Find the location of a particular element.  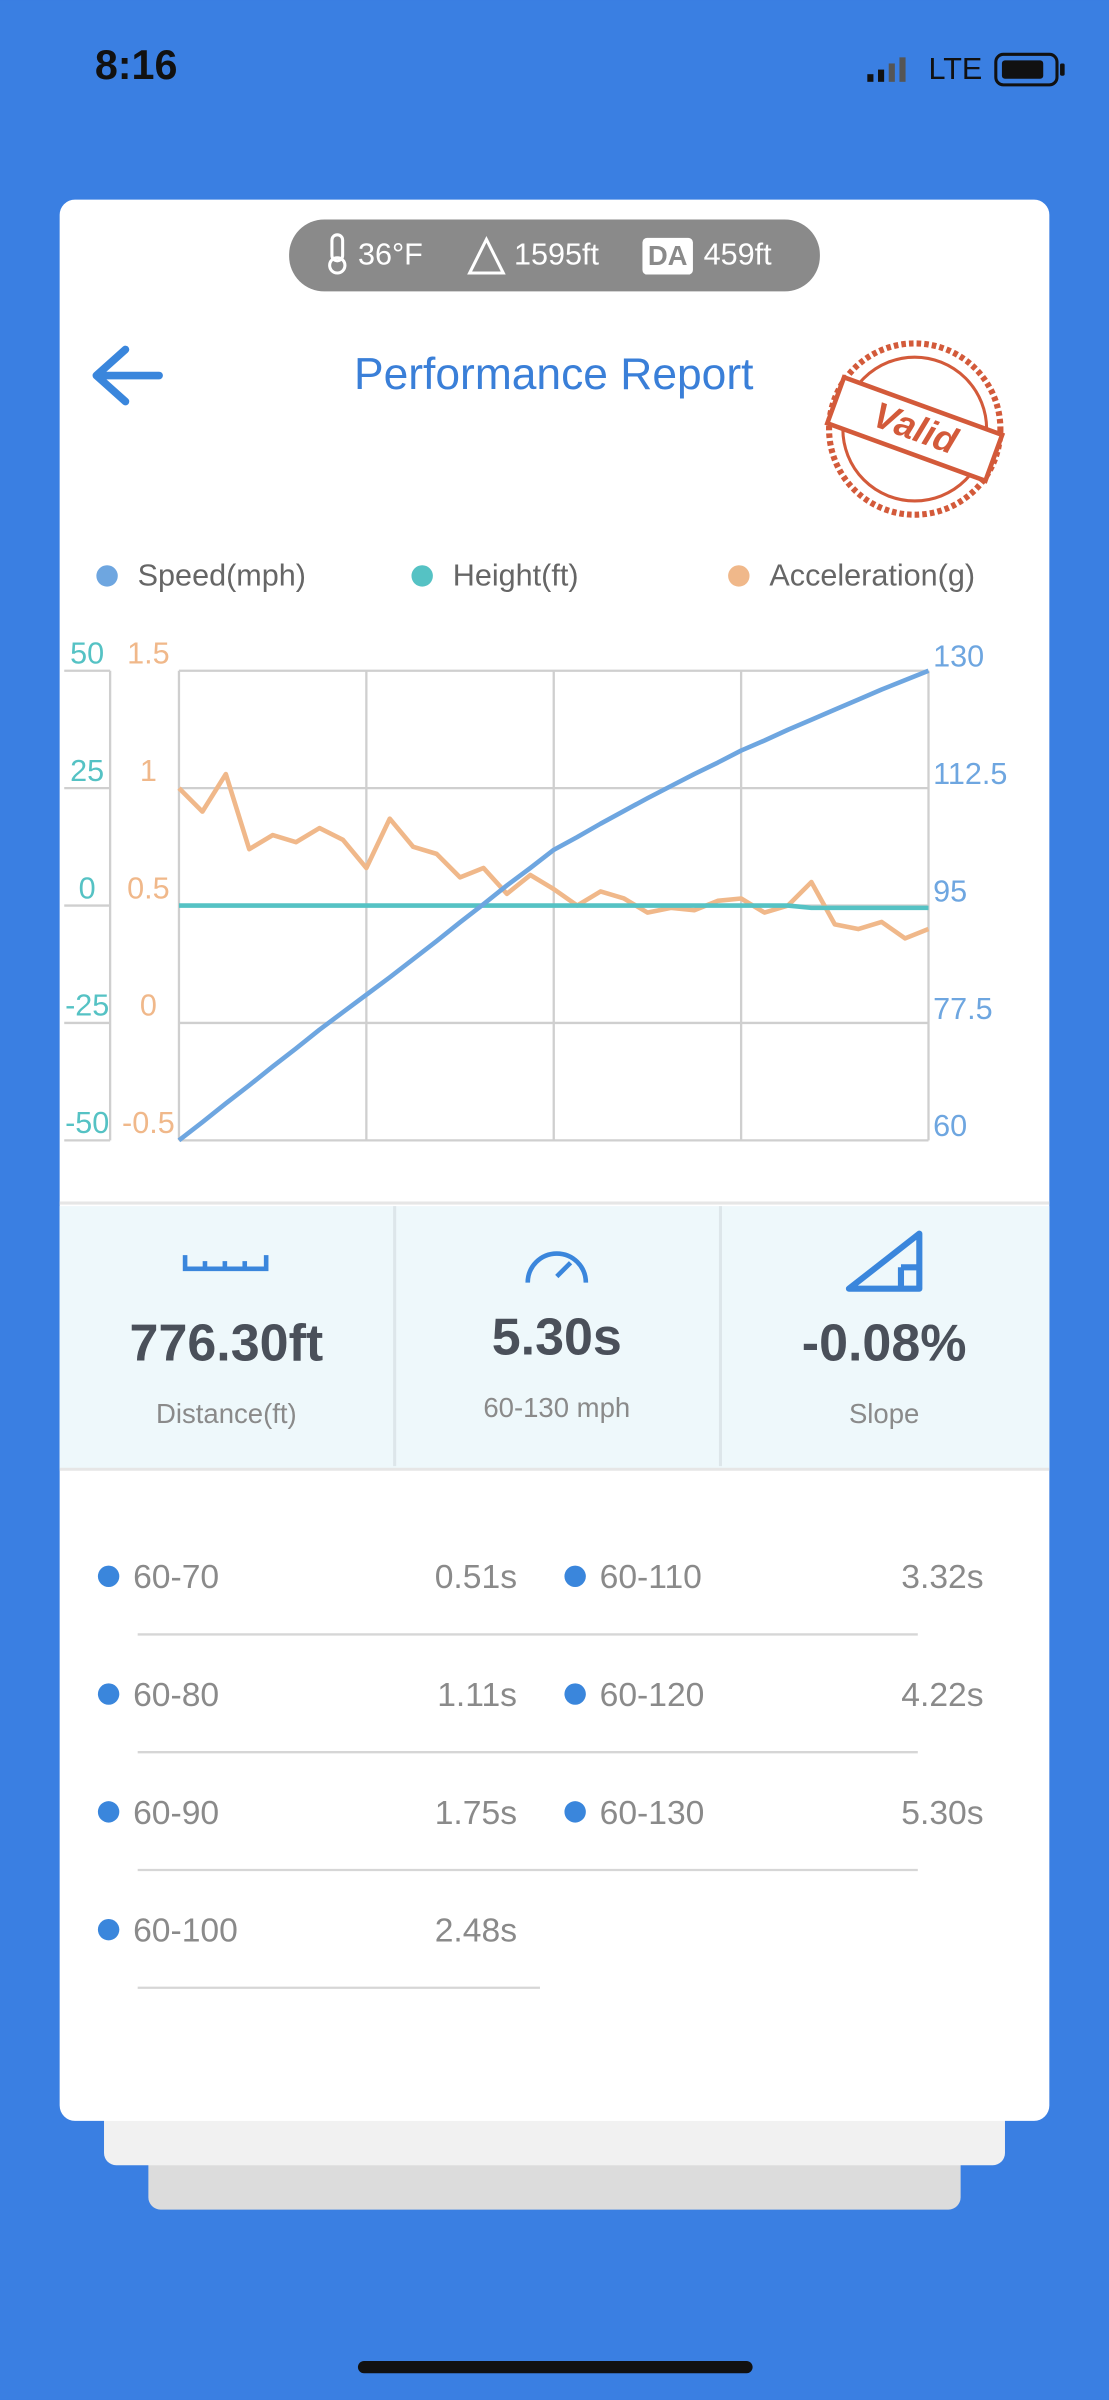

clock: 8:16 is located at coordinates (136, 65).